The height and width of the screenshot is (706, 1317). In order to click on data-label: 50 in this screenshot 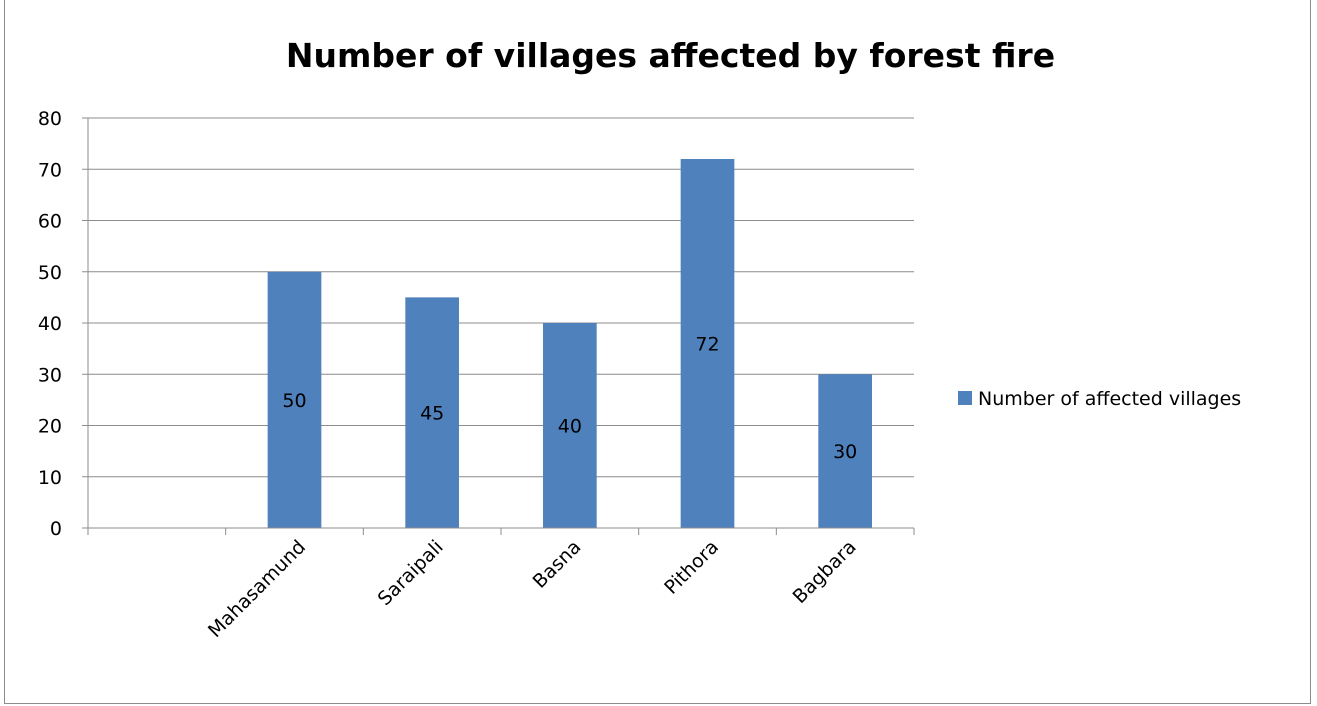, I will do `click(294, 401)`.